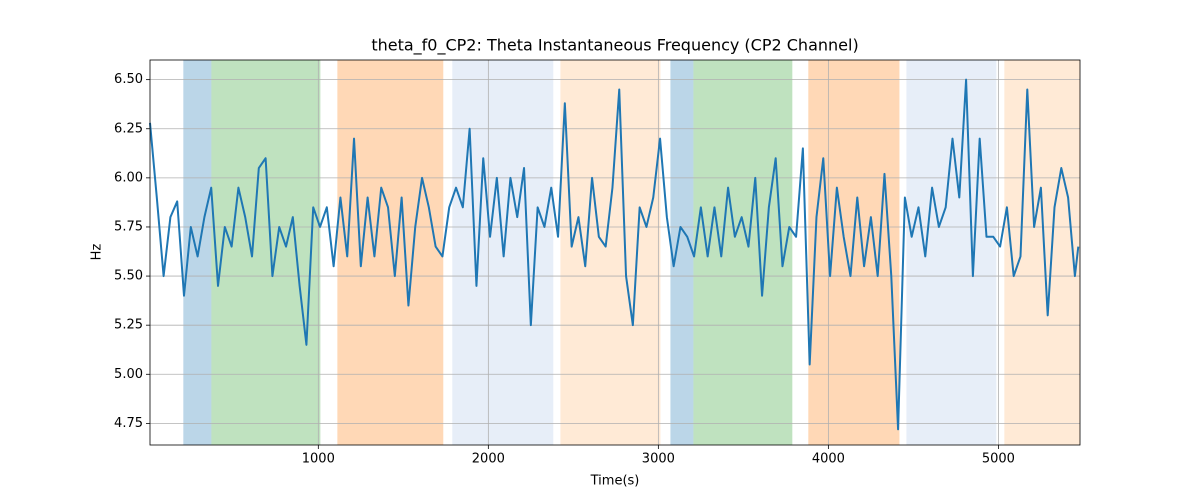  What do you see at coordinates (318, 459) in the screenshot?
I see `x-tick-label: 1000` at bounding box center [318, 459].